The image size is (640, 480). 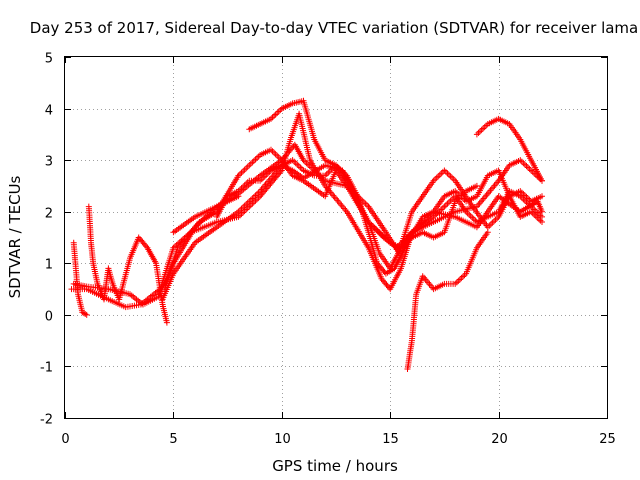 What do you see at coordinates (282, 439) in the screenshot?
I see `x-tick-label: 10` at bounding box center [282, 439].